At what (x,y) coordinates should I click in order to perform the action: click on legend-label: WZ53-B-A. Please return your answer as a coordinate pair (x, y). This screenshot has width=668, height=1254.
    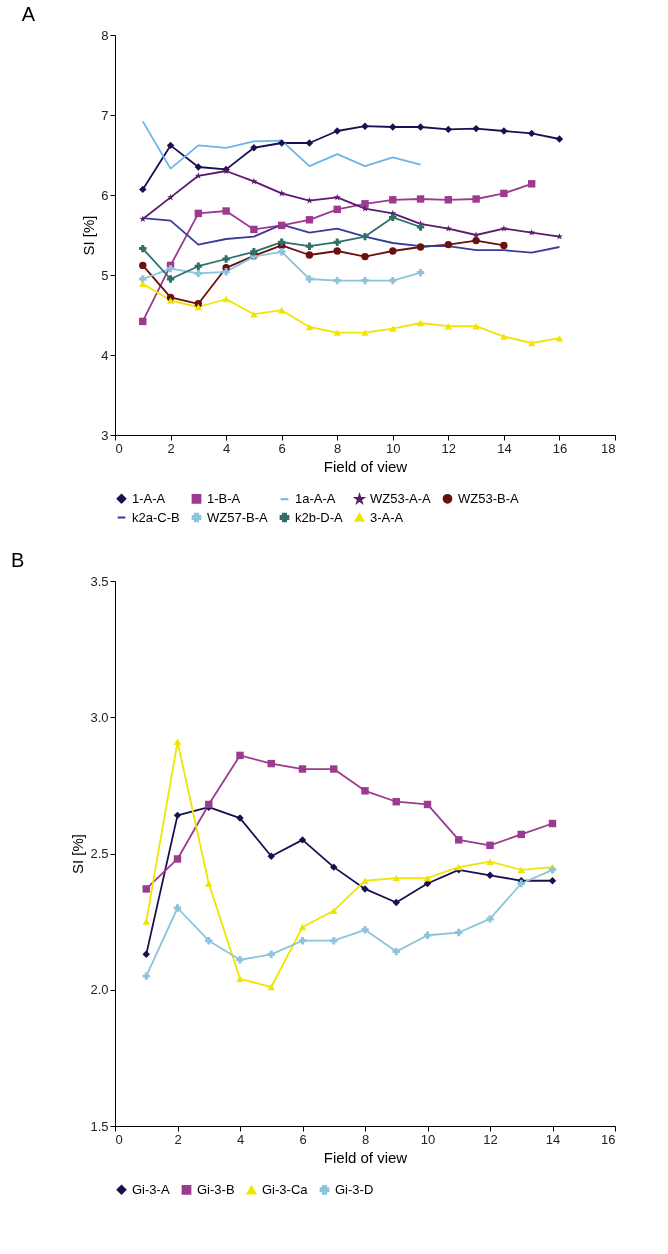
    Looking at the image, I should click on (488, 498).